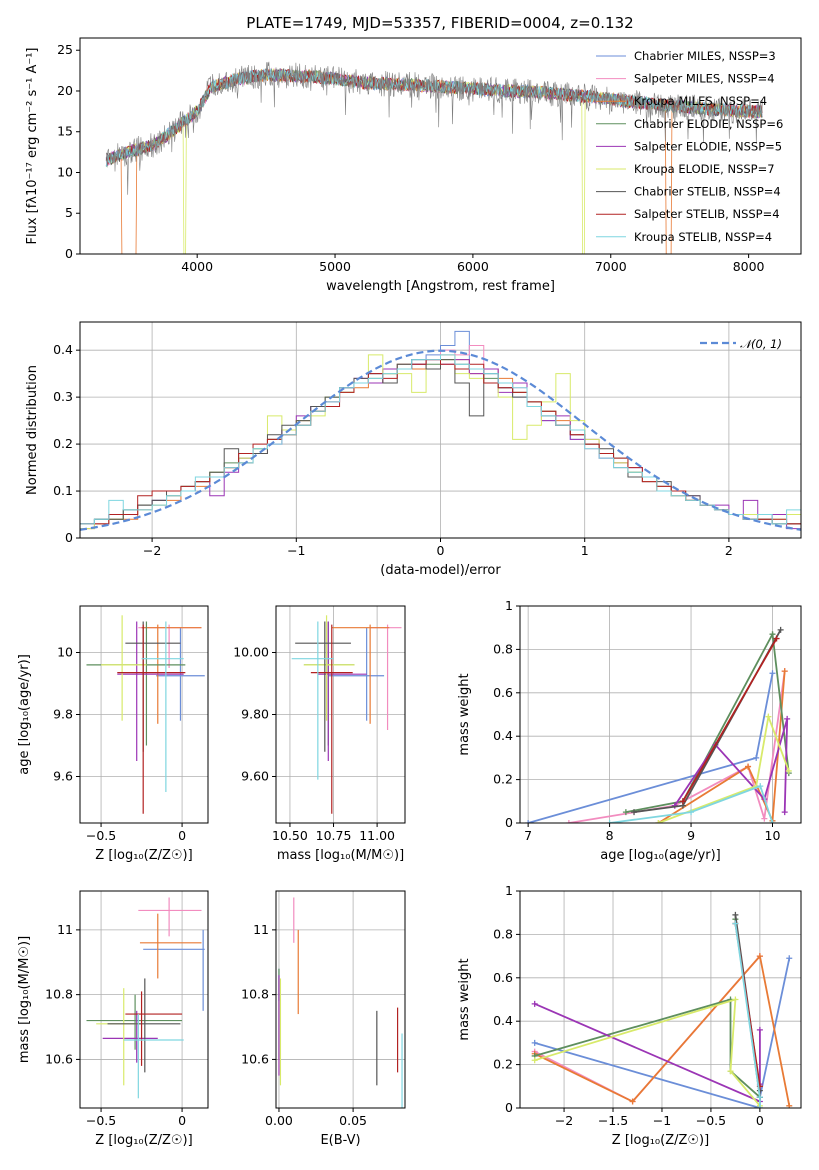 This screenshot has height=1170, width=819. Describe the element at coordinates (255, 776) in the screenshot. I see `y-tick-label: 9.60` at that location.